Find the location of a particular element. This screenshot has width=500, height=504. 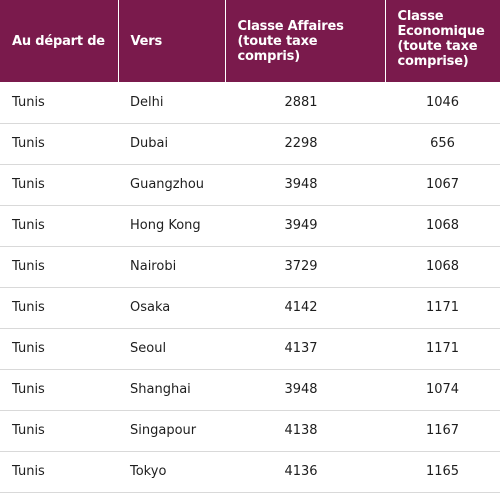

destination-cell: Seoul is located at coordinates (171, 349).